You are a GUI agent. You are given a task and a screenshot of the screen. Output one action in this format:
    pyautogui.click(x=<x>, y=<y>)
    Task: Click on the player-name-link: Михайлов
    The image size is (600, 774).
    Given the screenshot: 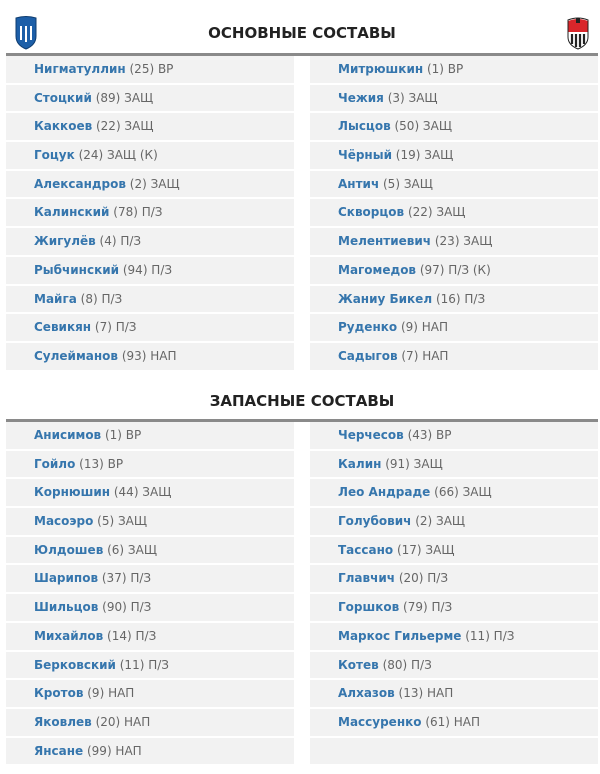 What is the action you would take?
    pyautogui.click(x=69, y=635)
    